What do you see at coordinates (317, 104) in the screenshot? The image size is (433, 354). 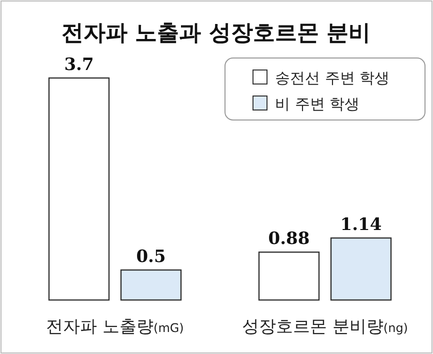 I see `legend-label: 비 주변 학생` at bounding box center [317, 104].